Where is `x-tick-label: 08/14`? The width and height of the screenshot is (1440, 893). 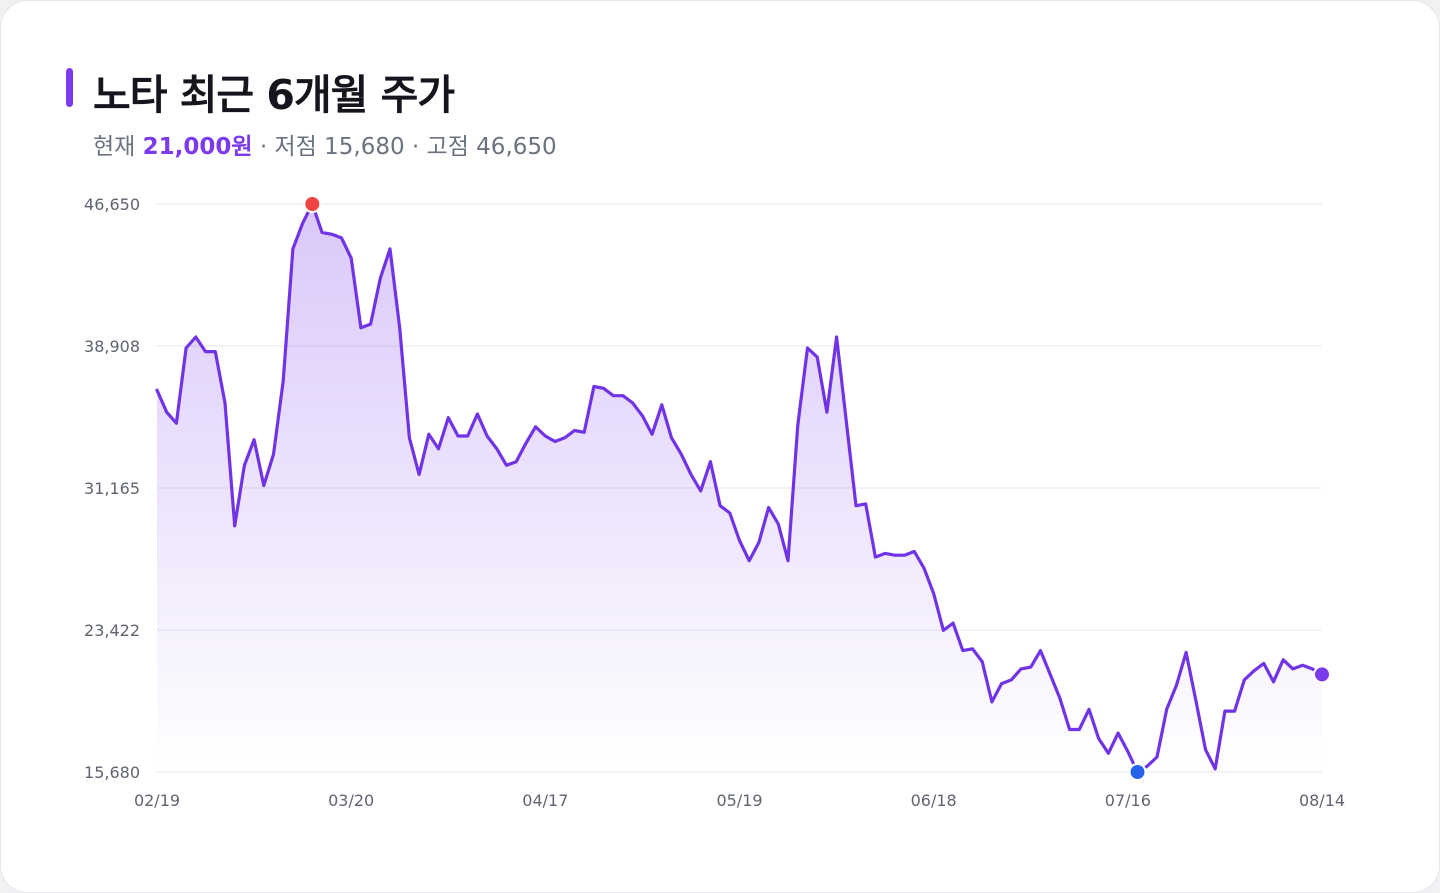 x-tick-label: 08/14 is located at coordinates (1322, 800).